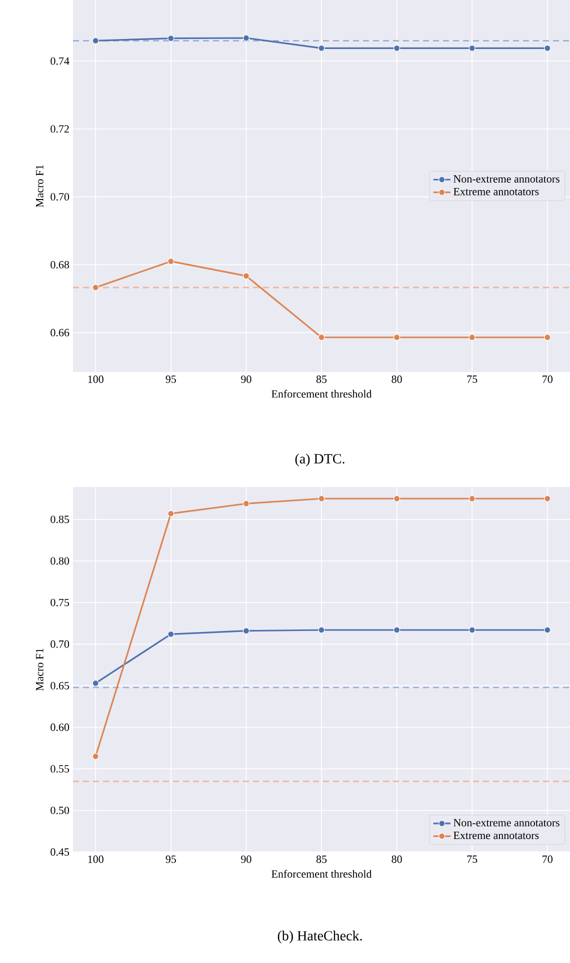 The width and height of the screenshot is (570, 963). What do you see at coordinates (60, 520) in the screenshot?
I see `y-tick-label: 0.85` at bounding box center [60, 520].